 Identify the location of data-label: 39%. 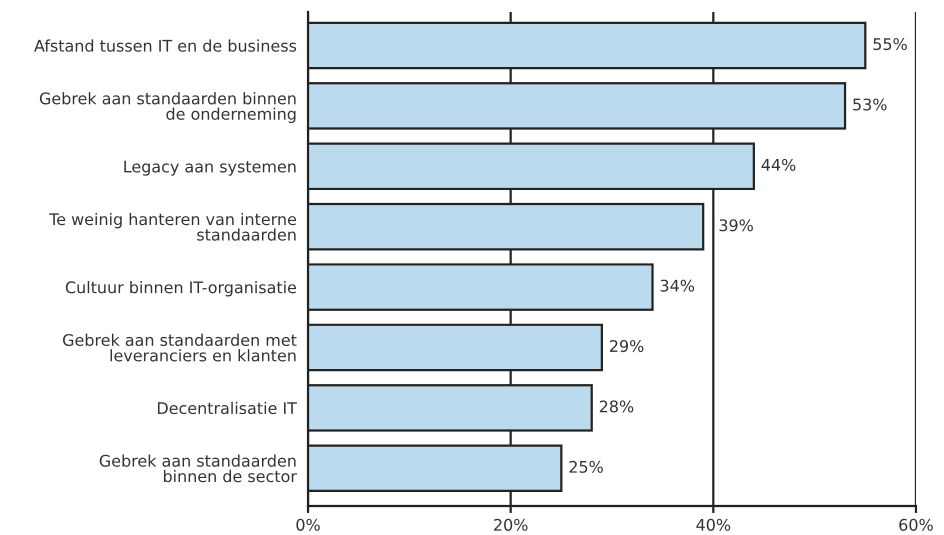
(736, 225).